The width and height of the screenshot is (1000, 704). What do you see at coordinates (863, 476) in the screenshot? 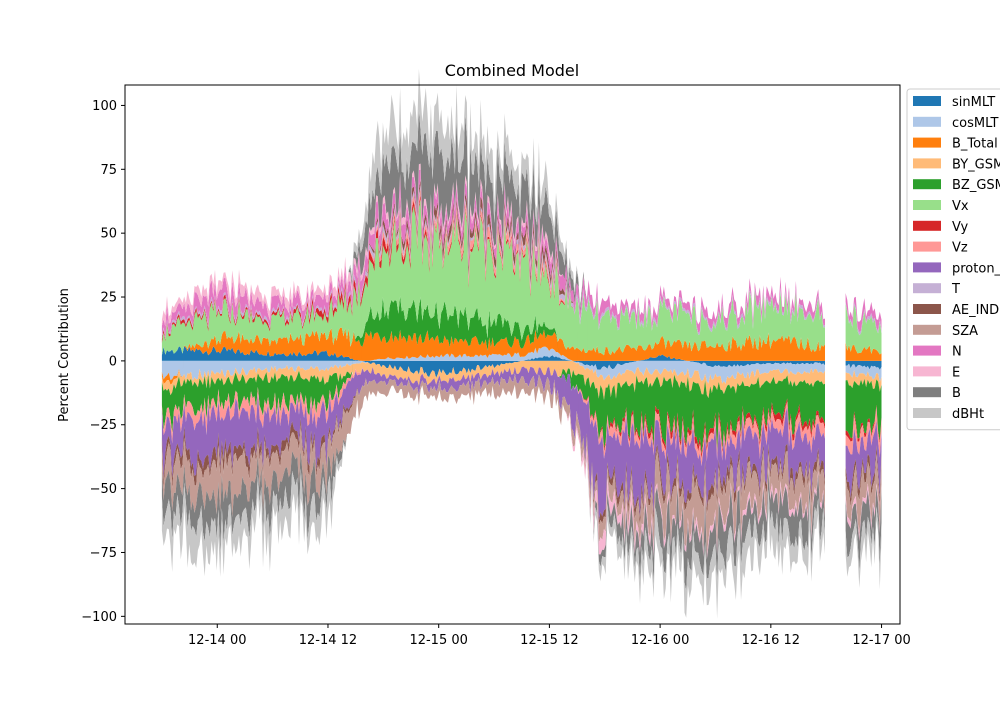
I see `area-ae-index` at bounding box center [863, 476].